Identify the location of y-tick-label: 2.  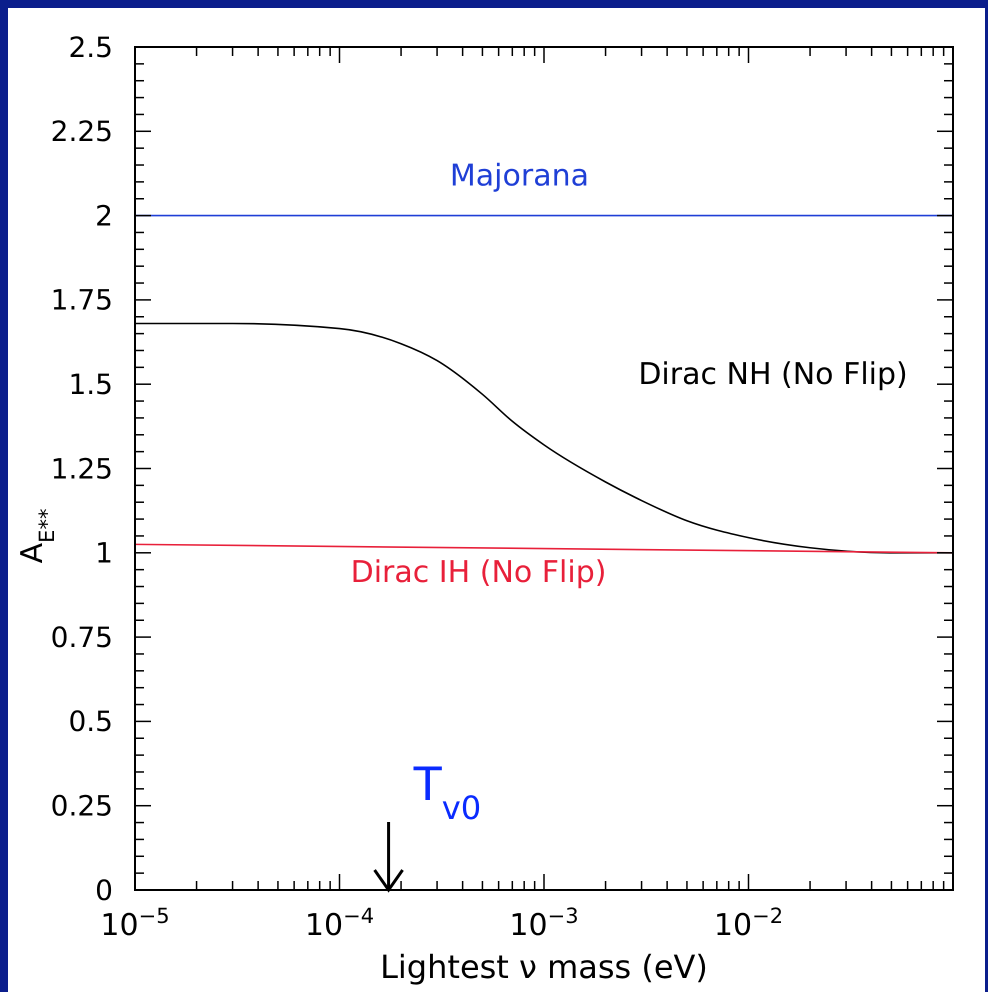
(104, 215).